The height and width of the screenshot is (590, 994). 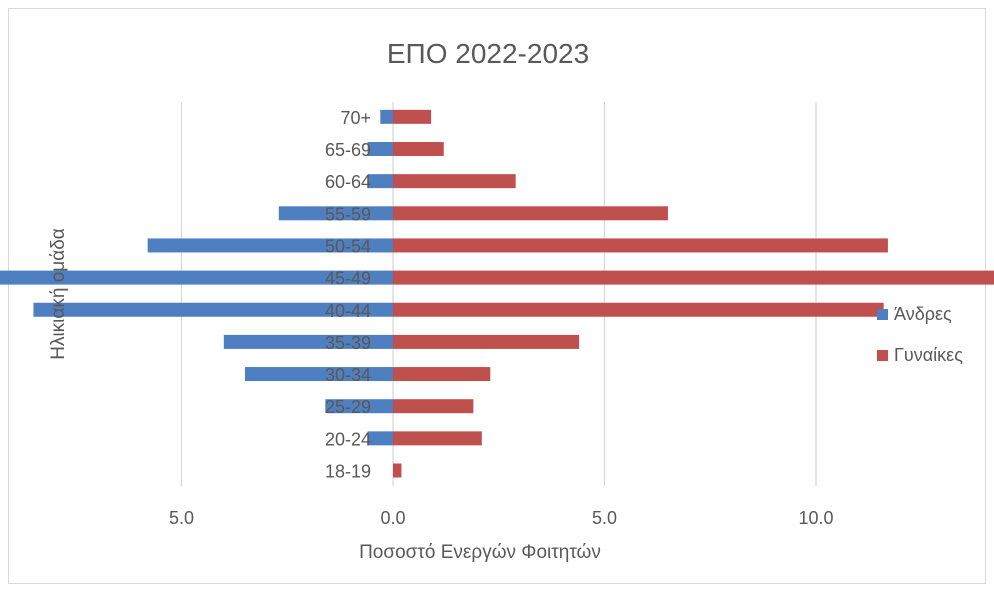 What do you see at coordinates (386, 116) in the screenshot?
I see `bar-men-70+` at bounding box center [386, 116].